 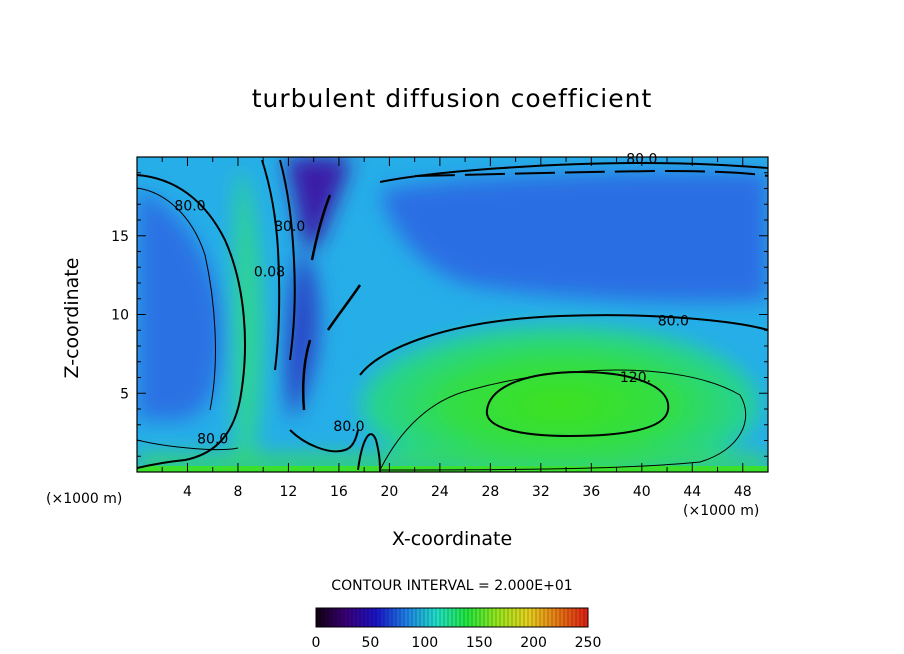 I want to click on field-top-plume, so click(x=317, y=203).